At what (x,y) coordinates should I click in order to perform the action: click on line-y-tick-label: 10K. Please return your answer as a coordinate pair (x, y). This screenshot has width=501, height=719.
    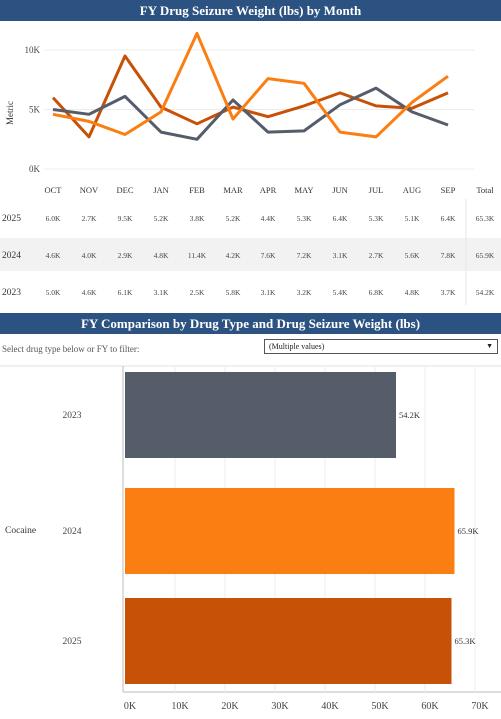
    Looking at the image, I should click on (33, 50).